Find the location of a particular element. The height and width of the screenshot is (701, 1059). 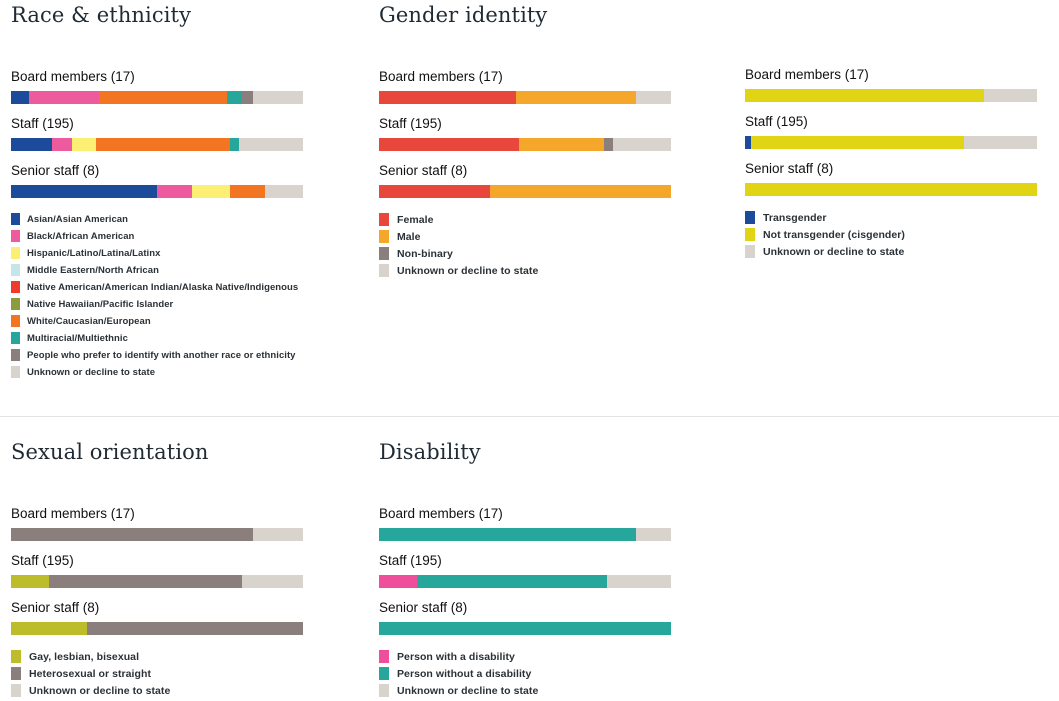

section-divider is located at coordinates (529, 416).